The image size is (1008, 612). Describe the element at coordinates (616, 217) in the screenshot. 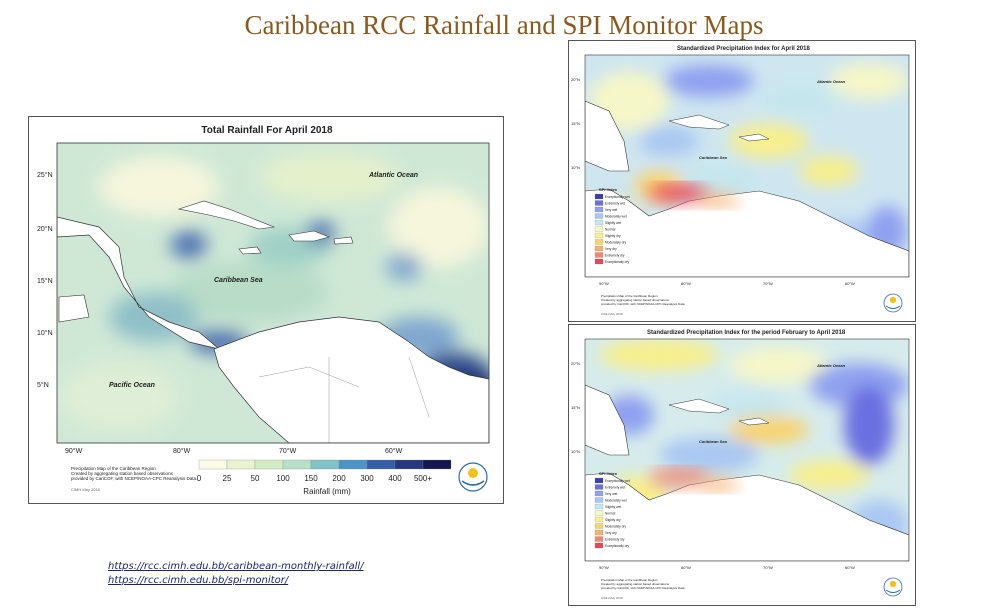

I see `spi-legend-label: Moderately wet` at that location.